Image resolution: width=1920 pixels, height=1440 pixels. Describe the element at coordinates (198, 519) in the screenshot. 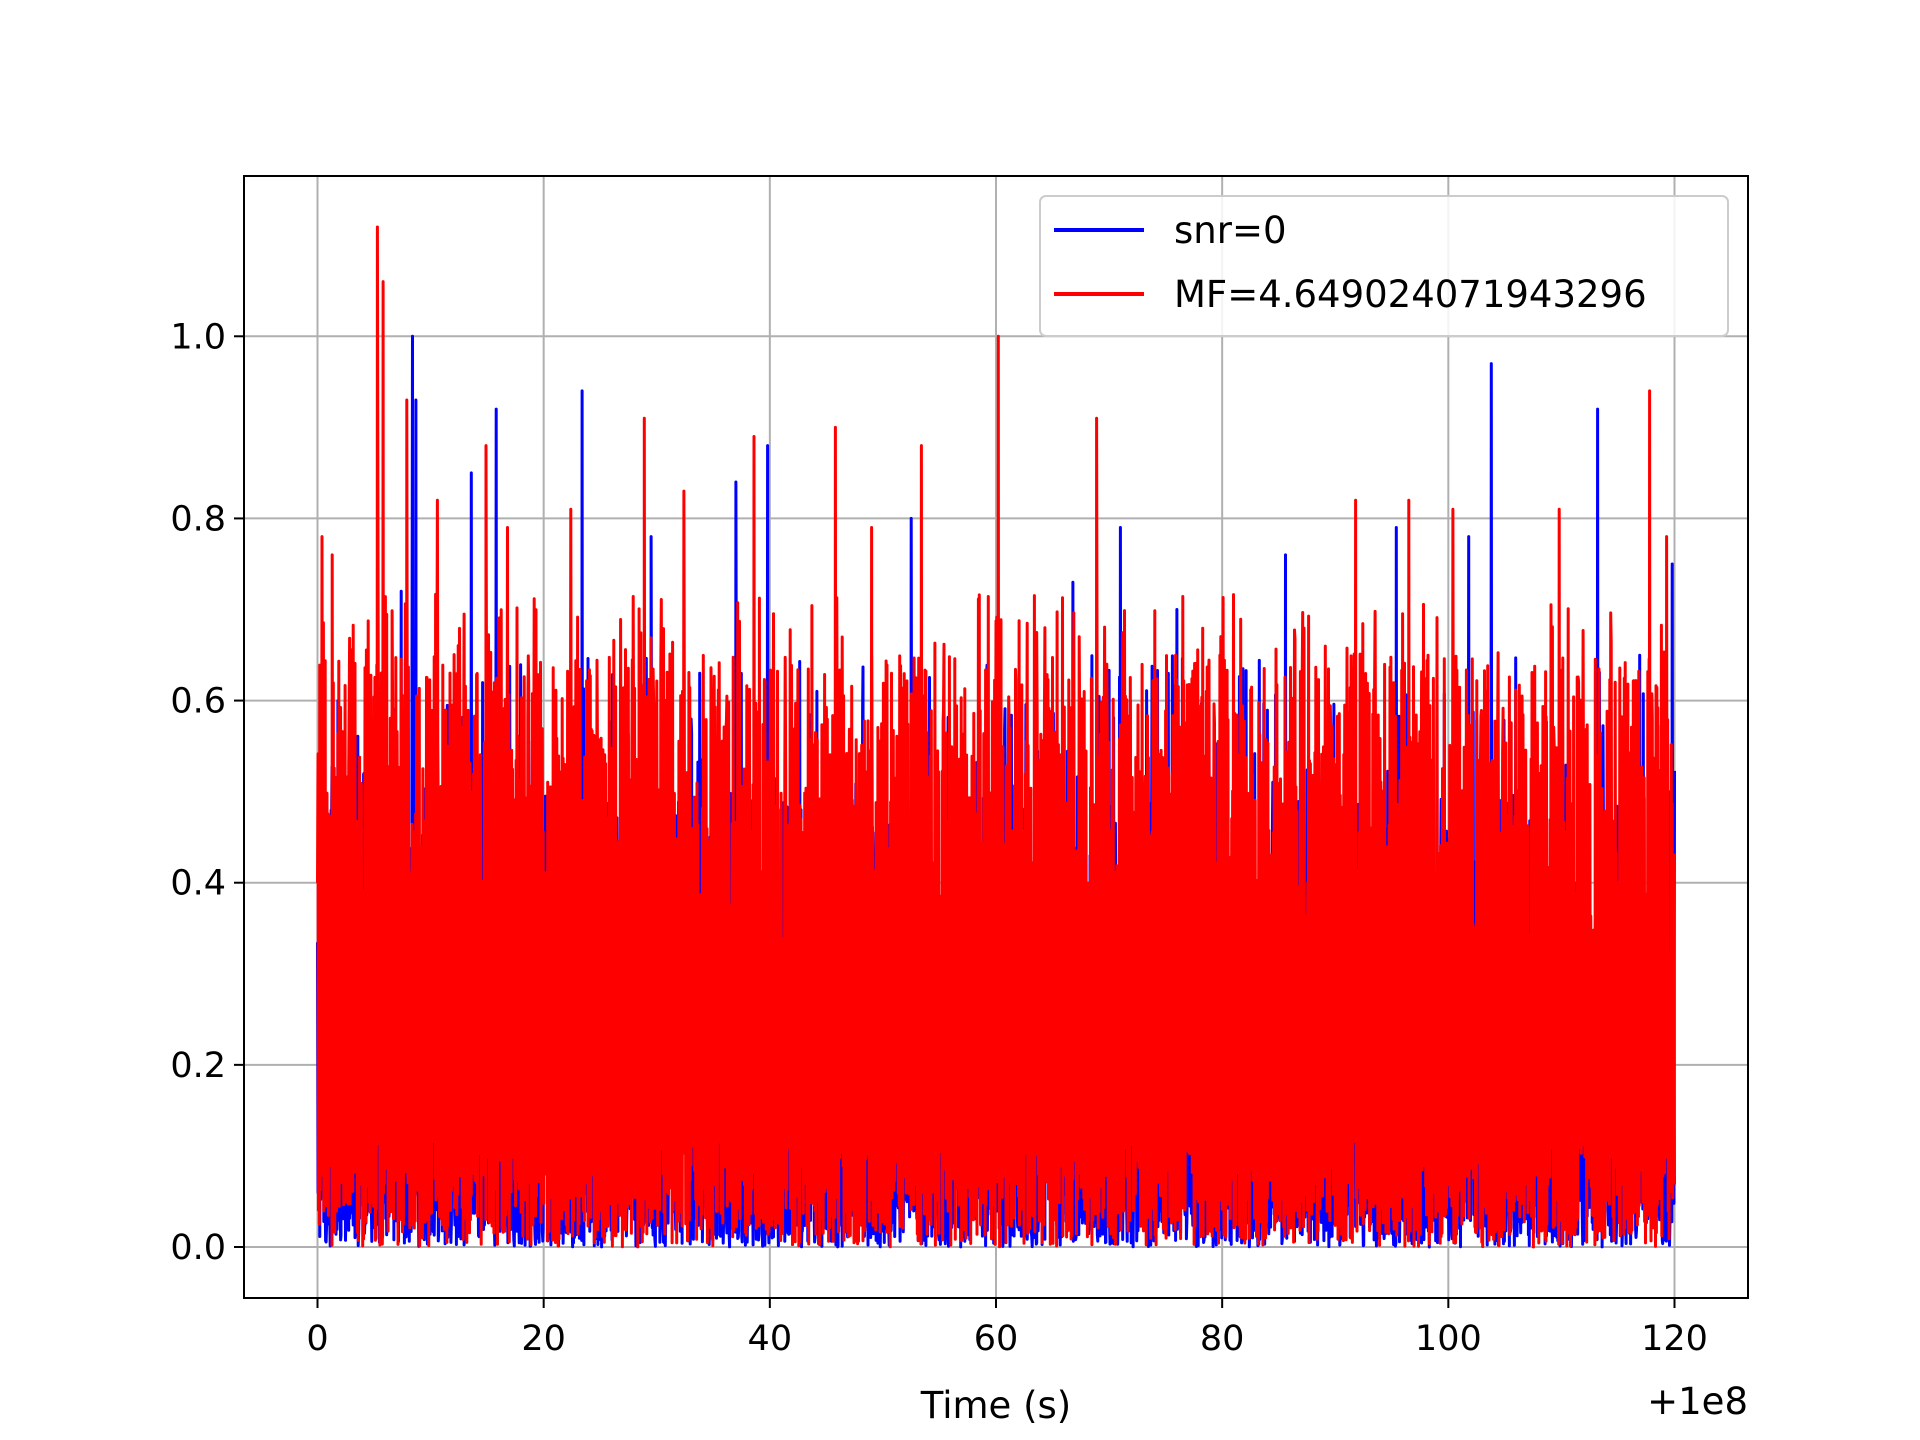

I see `y-tick-label: 0.8` at that location.